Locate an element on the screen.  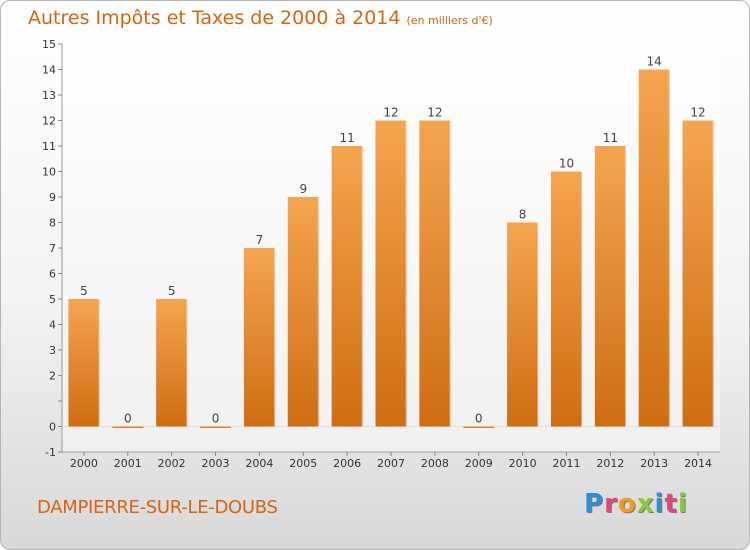
x-tick-label: 2007 is located at coordinates (391, 463).